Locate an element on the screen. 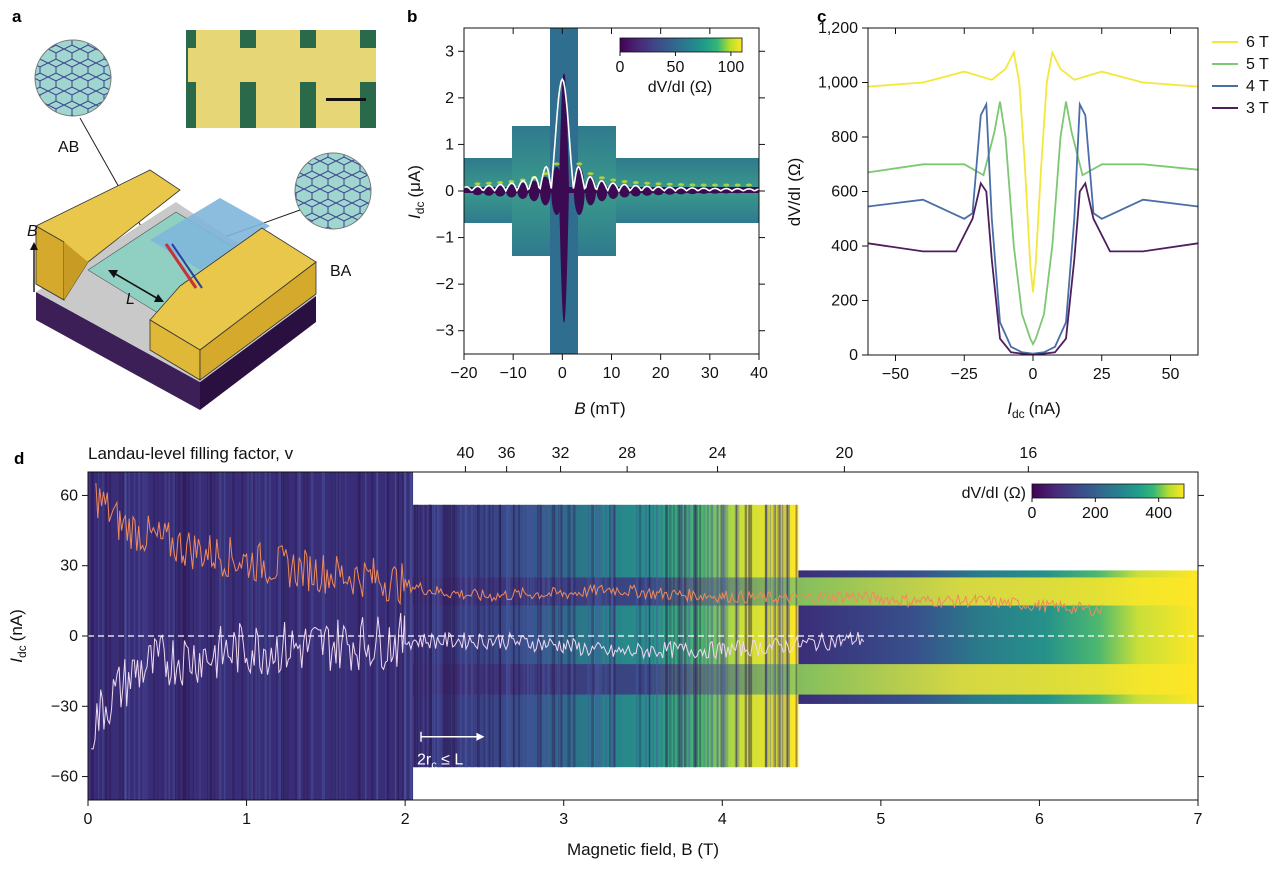 Image resolution: width=1280 pixels, height=872 pixels. d-x-tick-label: 1 is located at coordinates (246, 819).